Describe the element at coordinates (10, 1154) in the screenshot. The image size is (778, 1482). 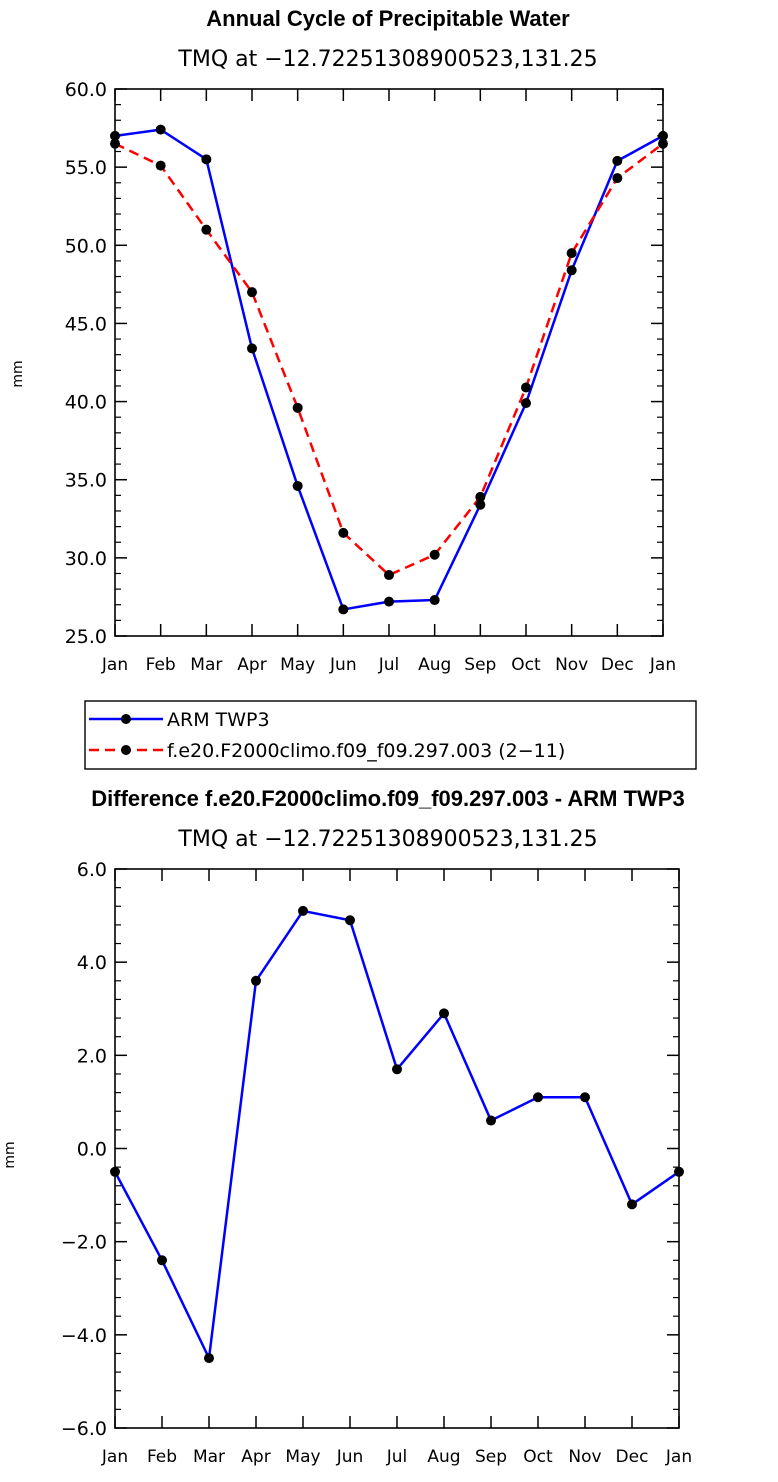
I see `chart2-ylabel: mm` at that location.